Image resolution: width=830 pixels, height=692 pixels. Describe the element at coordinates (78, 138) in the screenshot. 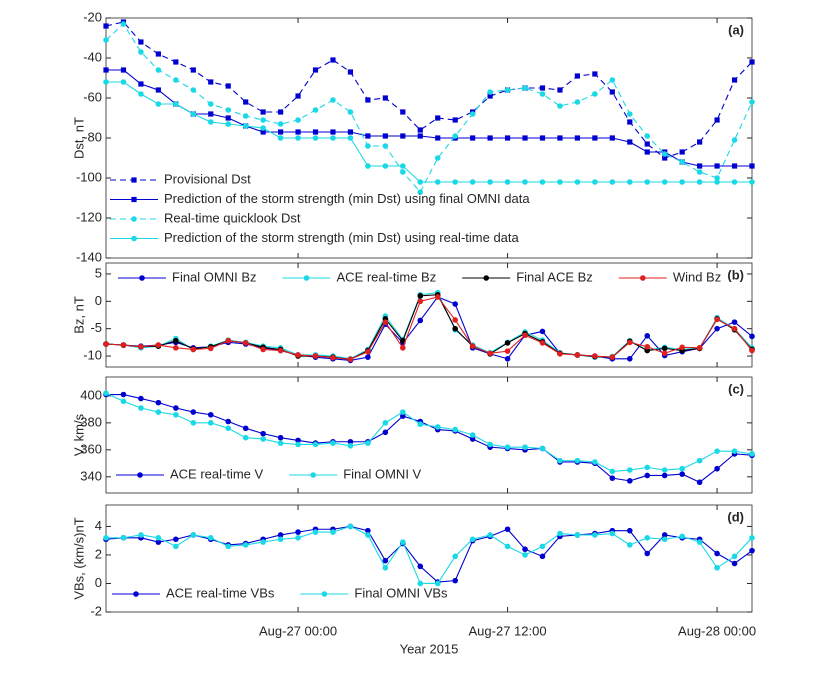

I see `y-axis-label: Dst, nT` at that location.